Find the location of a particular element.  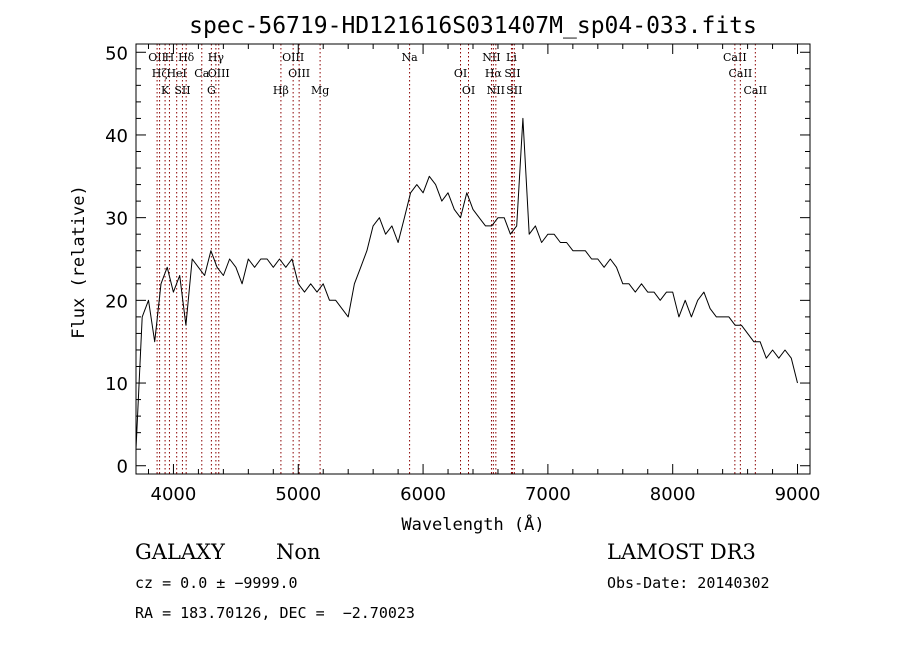

line-marker-label: Hδ is located at coordinates (186, 57).